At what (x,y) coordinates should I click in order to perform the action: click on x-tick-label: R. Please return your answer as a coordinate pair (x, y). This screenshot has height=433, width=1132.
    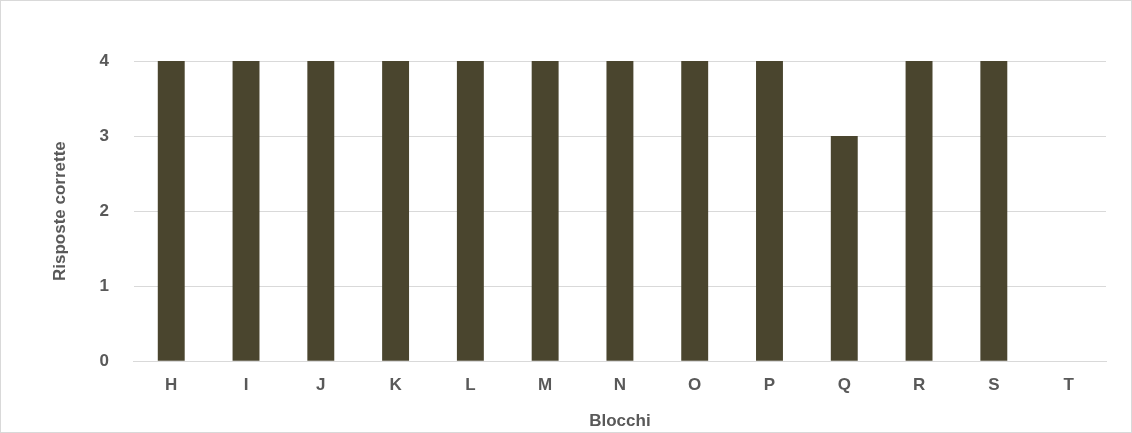
    Looking at the image, I should click on (919, 385).